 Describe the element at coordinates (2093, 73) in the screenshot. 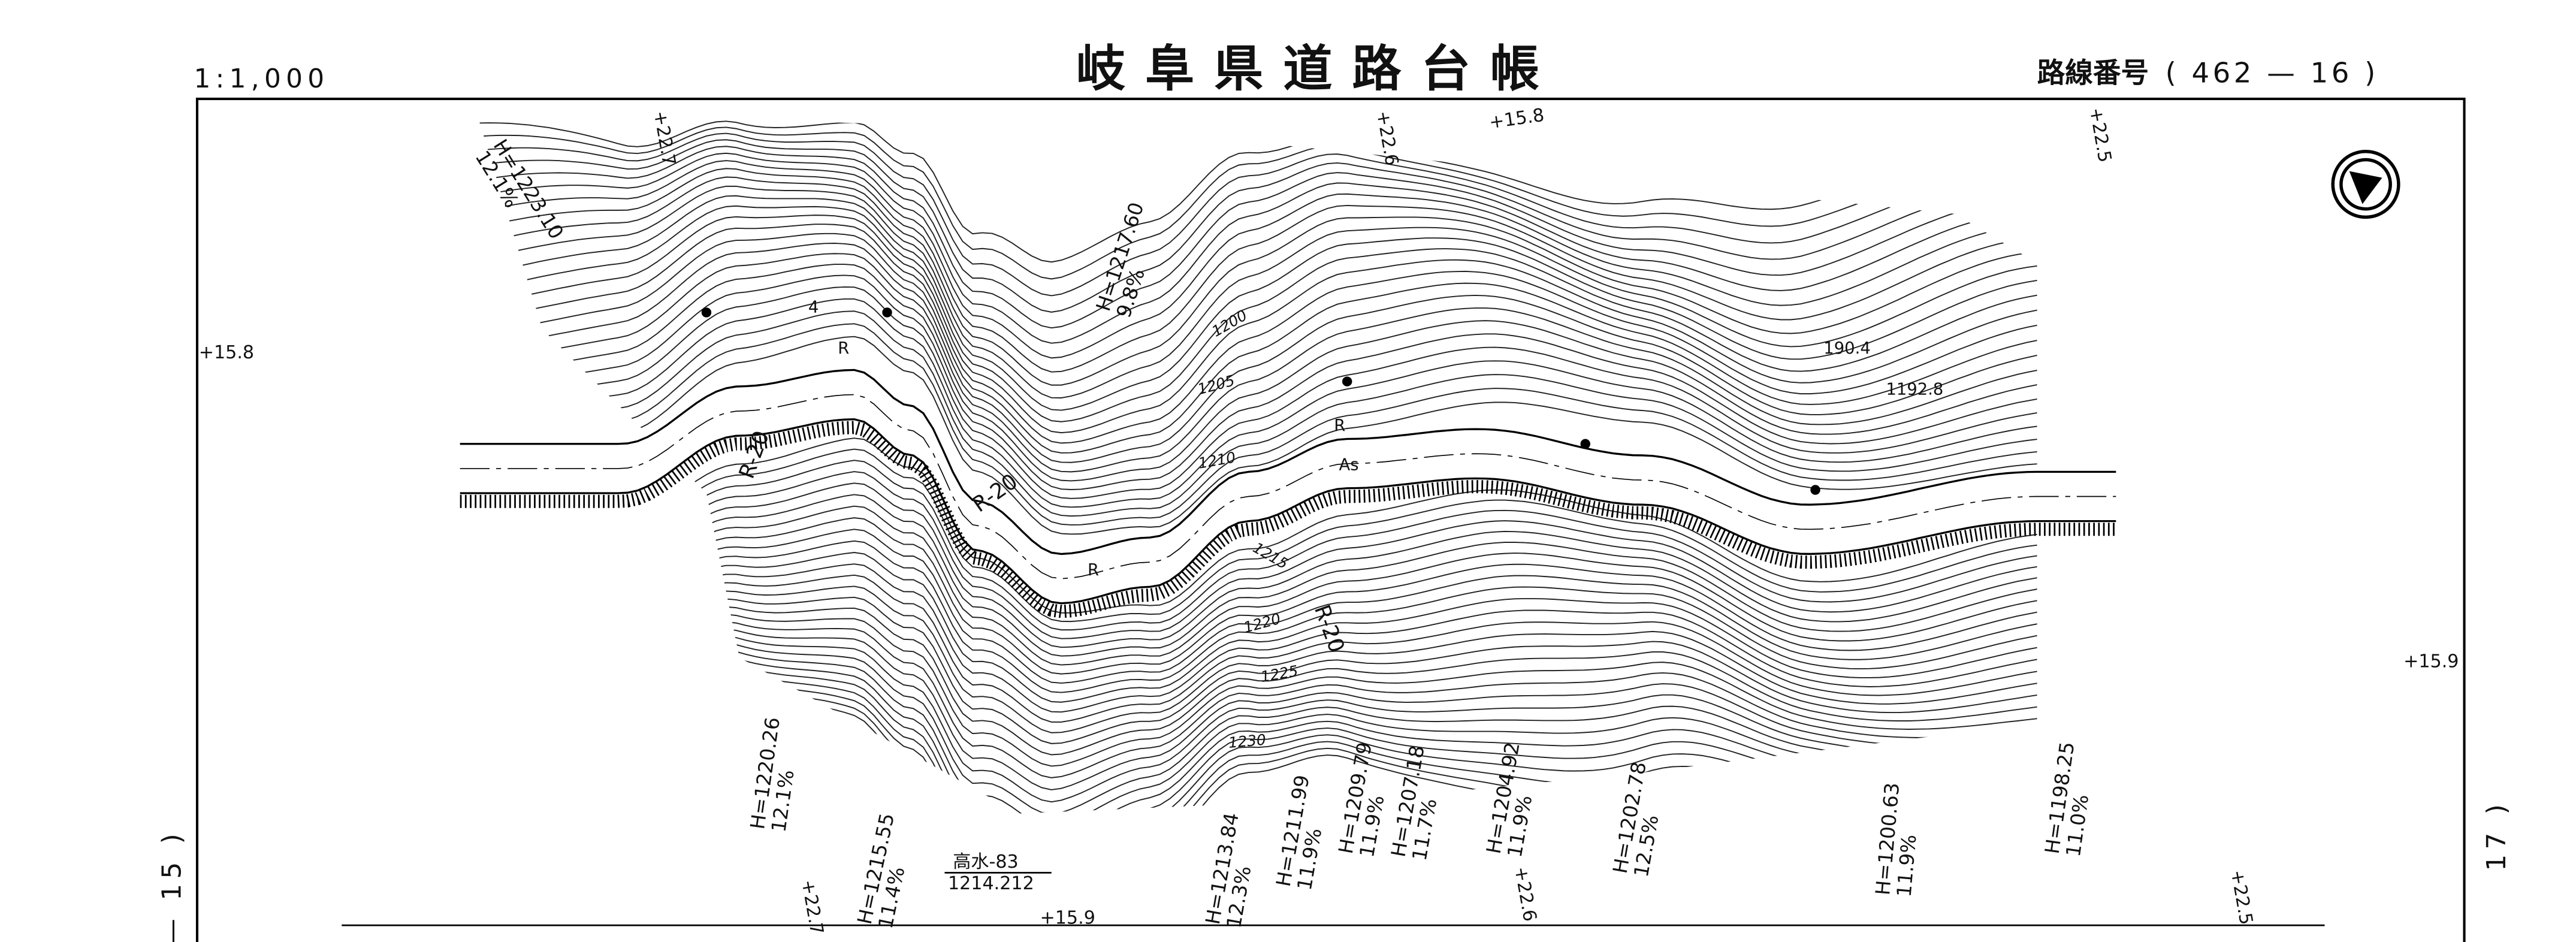

I see `route-label: 路線番号` at that location.